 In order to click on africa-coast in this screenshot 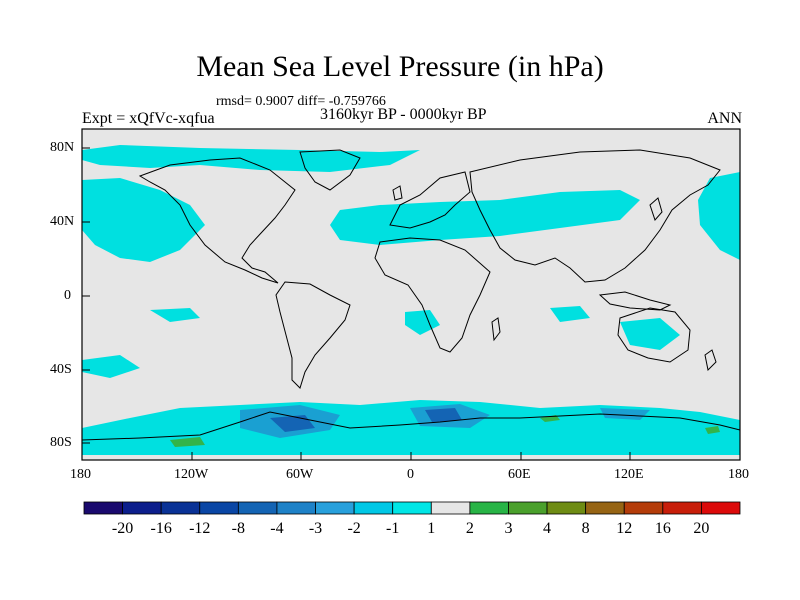, I will do `click(432, 295)`.